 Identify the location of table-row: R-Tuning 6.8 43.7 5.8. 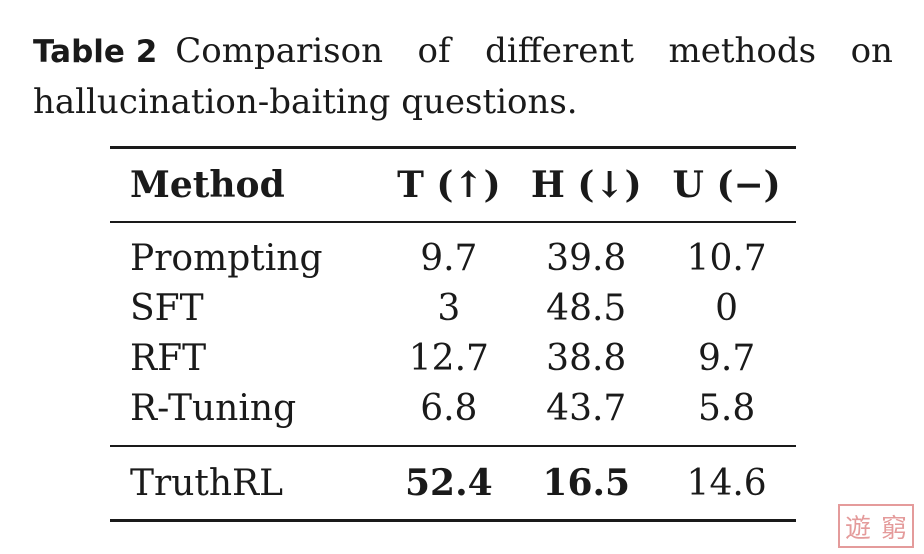
(453, 414).